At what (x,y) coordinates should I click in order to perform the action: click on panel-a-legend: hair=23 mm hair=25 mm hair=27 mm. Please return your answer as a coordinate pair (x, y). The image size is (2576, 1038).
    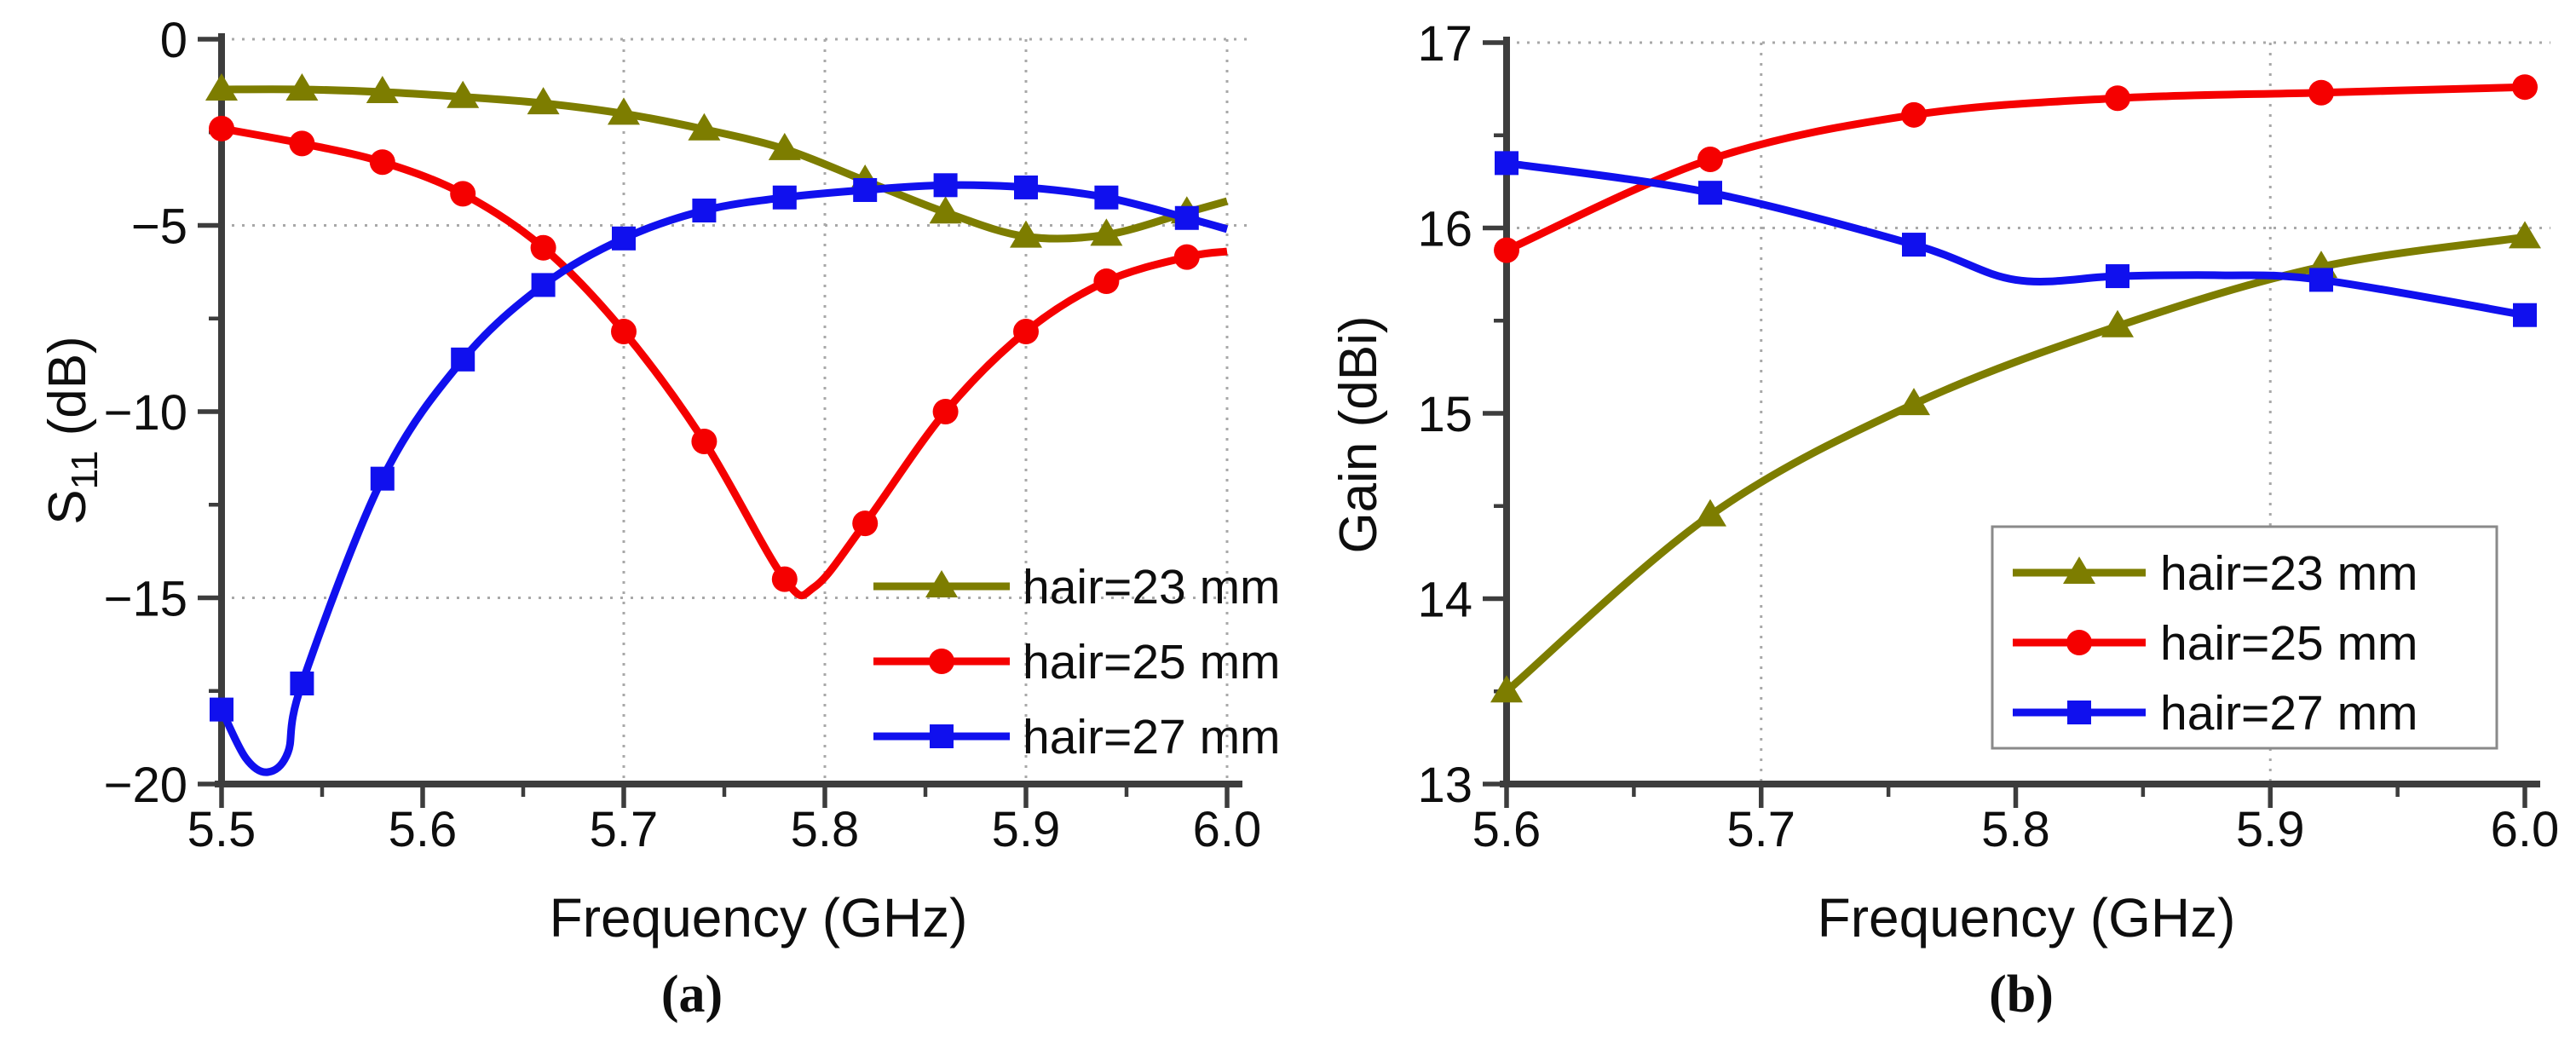
    Looking at the image, I should click on (1077, 662).